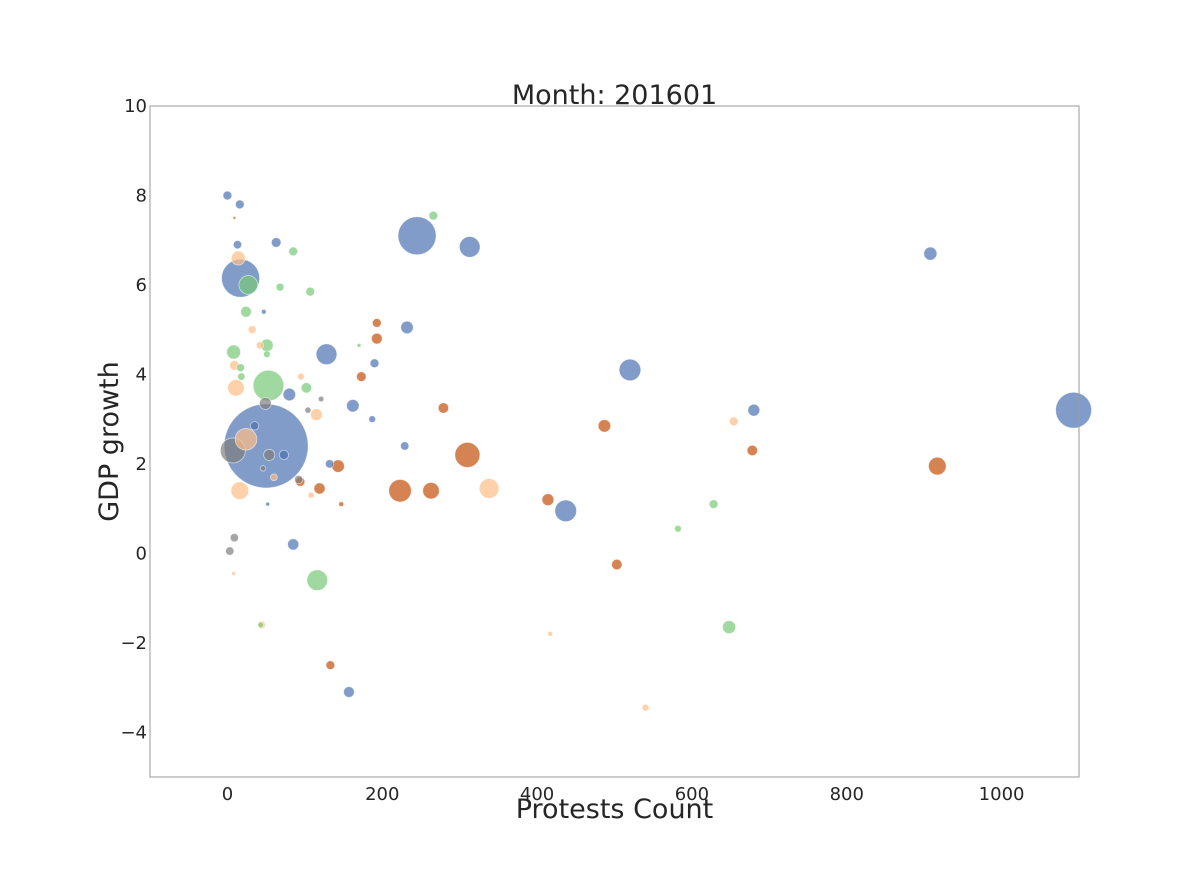 Image resolution: width=1200 pixels, height=889 pixels. I want to click on y-tick-label: 4, so click(141, 374).